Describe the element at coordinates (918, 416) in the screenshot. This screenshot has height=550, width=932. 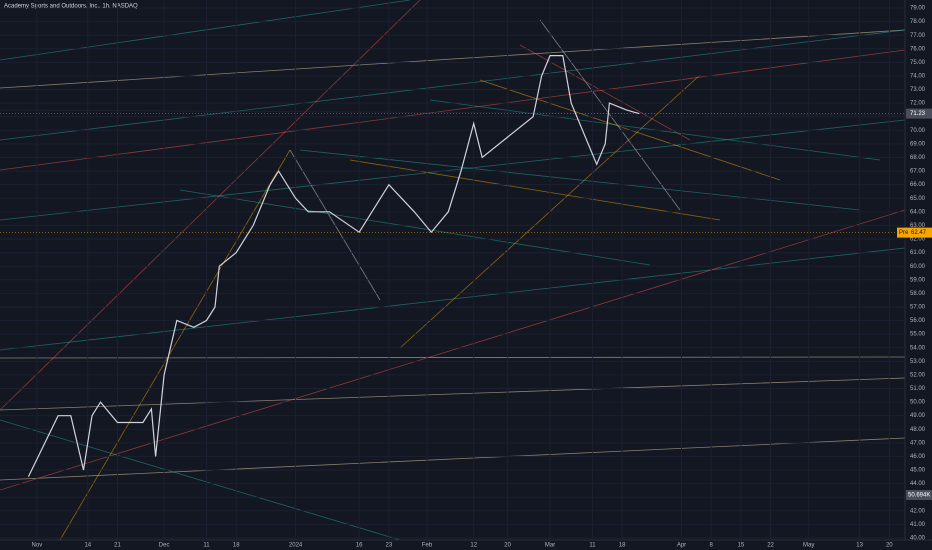
I see `y-tick-label: 49.00` at that location.